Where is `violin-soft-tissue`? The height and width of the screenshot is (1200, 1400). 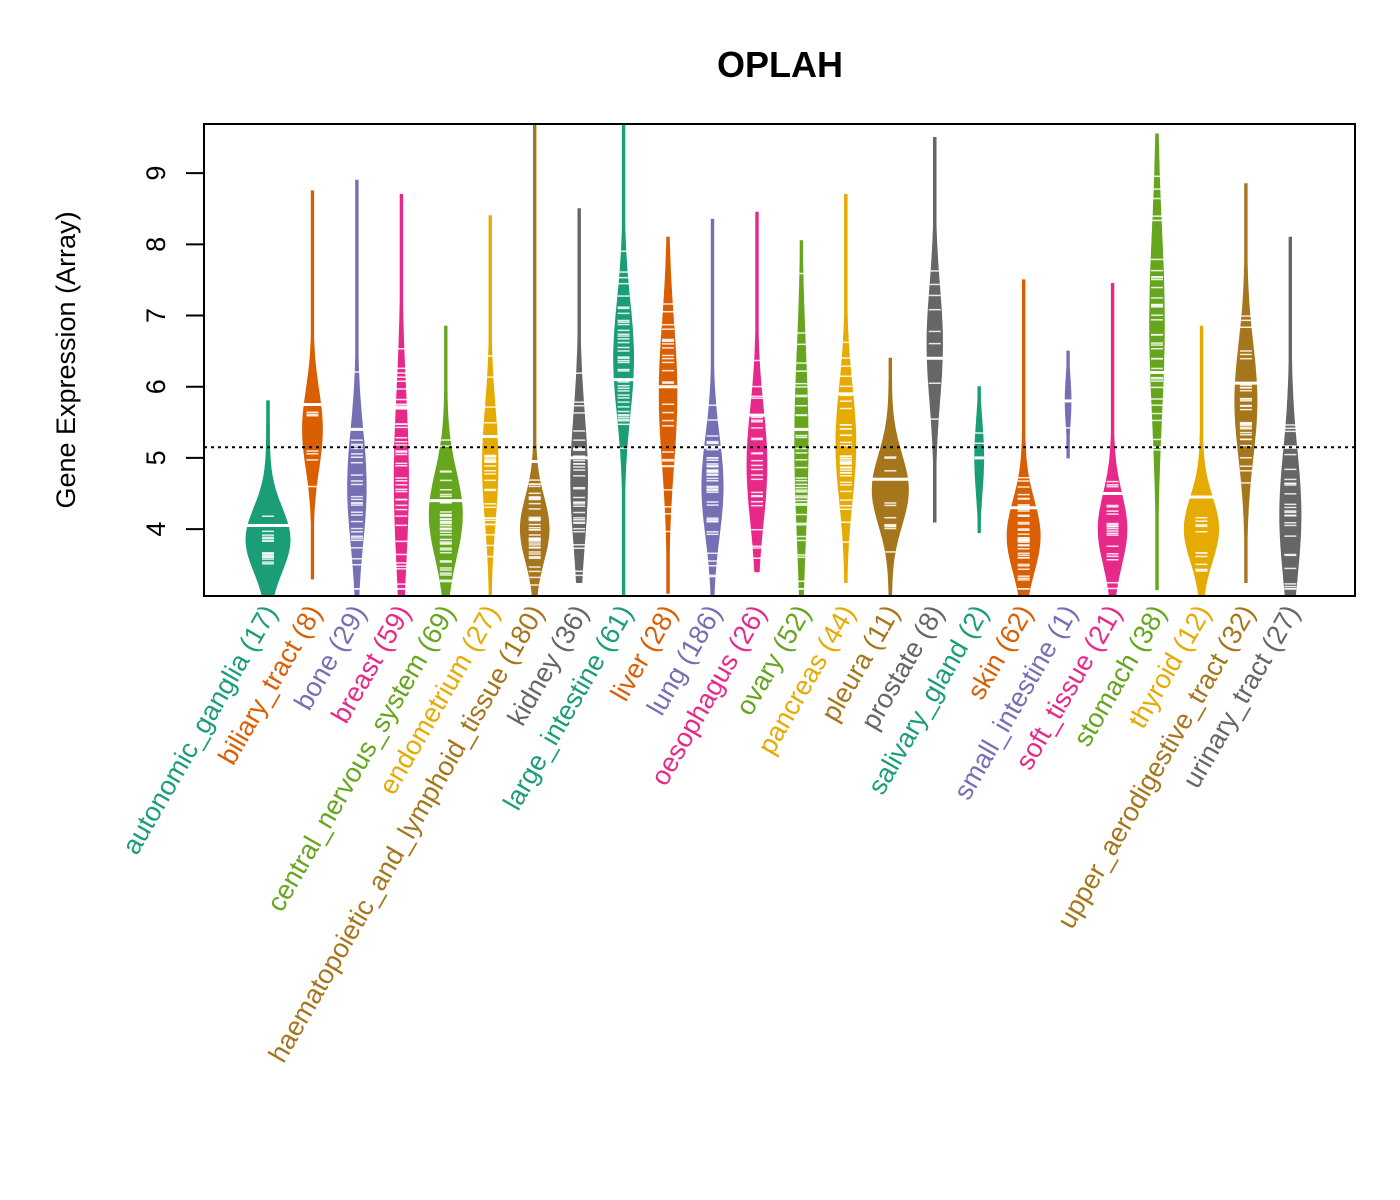
violin-soft-tissue is located at coordinates (1112, 440).